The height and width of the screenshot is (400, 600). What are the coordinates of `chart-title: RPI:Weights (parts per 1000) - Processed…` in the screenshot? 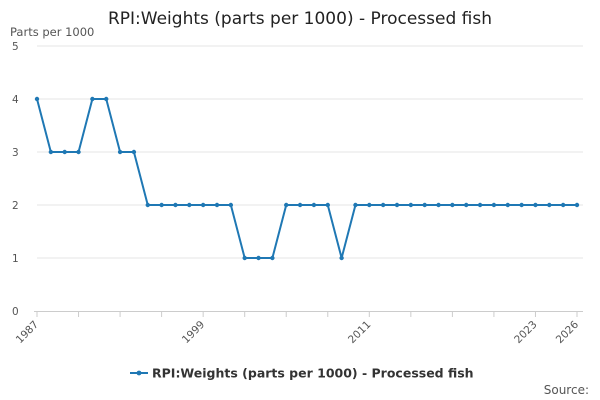 It's located at (300, 19).